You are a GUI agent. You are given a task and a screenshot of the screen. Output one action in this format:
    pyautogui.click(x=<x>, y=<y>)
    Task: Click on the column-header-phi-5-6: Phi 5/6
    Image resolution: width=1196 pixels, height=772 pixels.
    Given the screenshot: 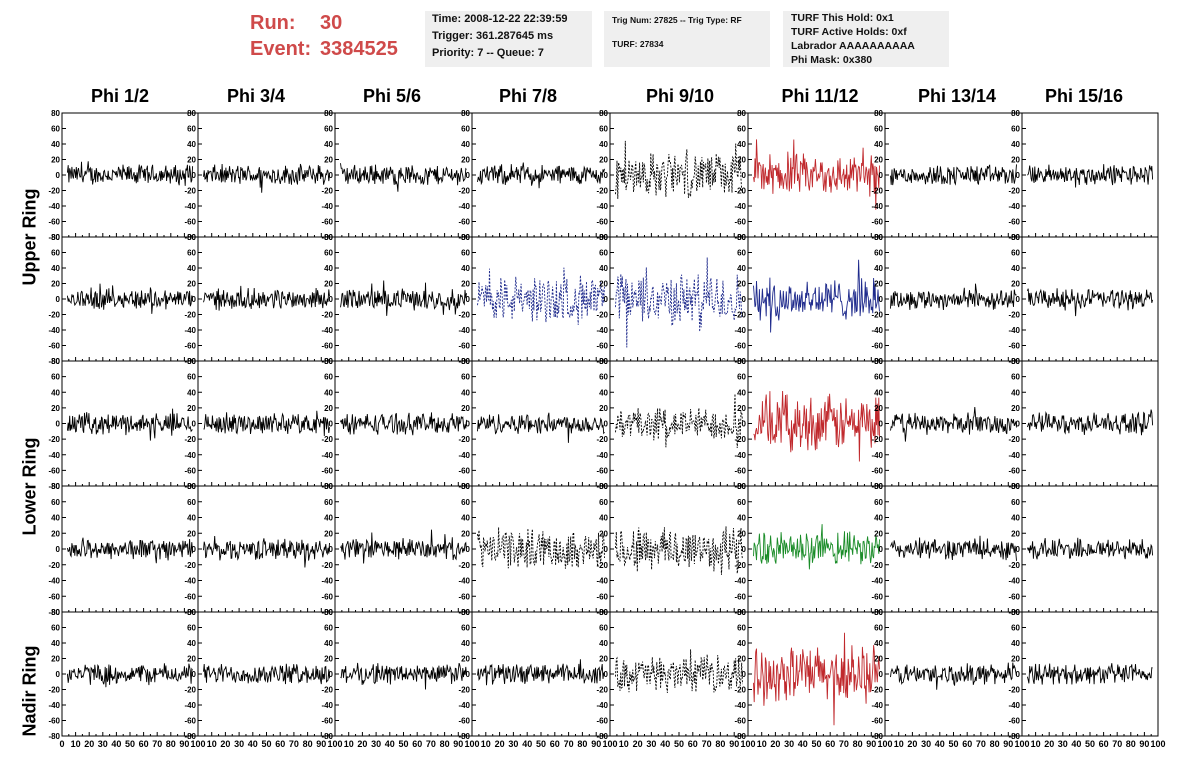 What is the action you would take?
    pyautogui.click(x=392, y=96)
    